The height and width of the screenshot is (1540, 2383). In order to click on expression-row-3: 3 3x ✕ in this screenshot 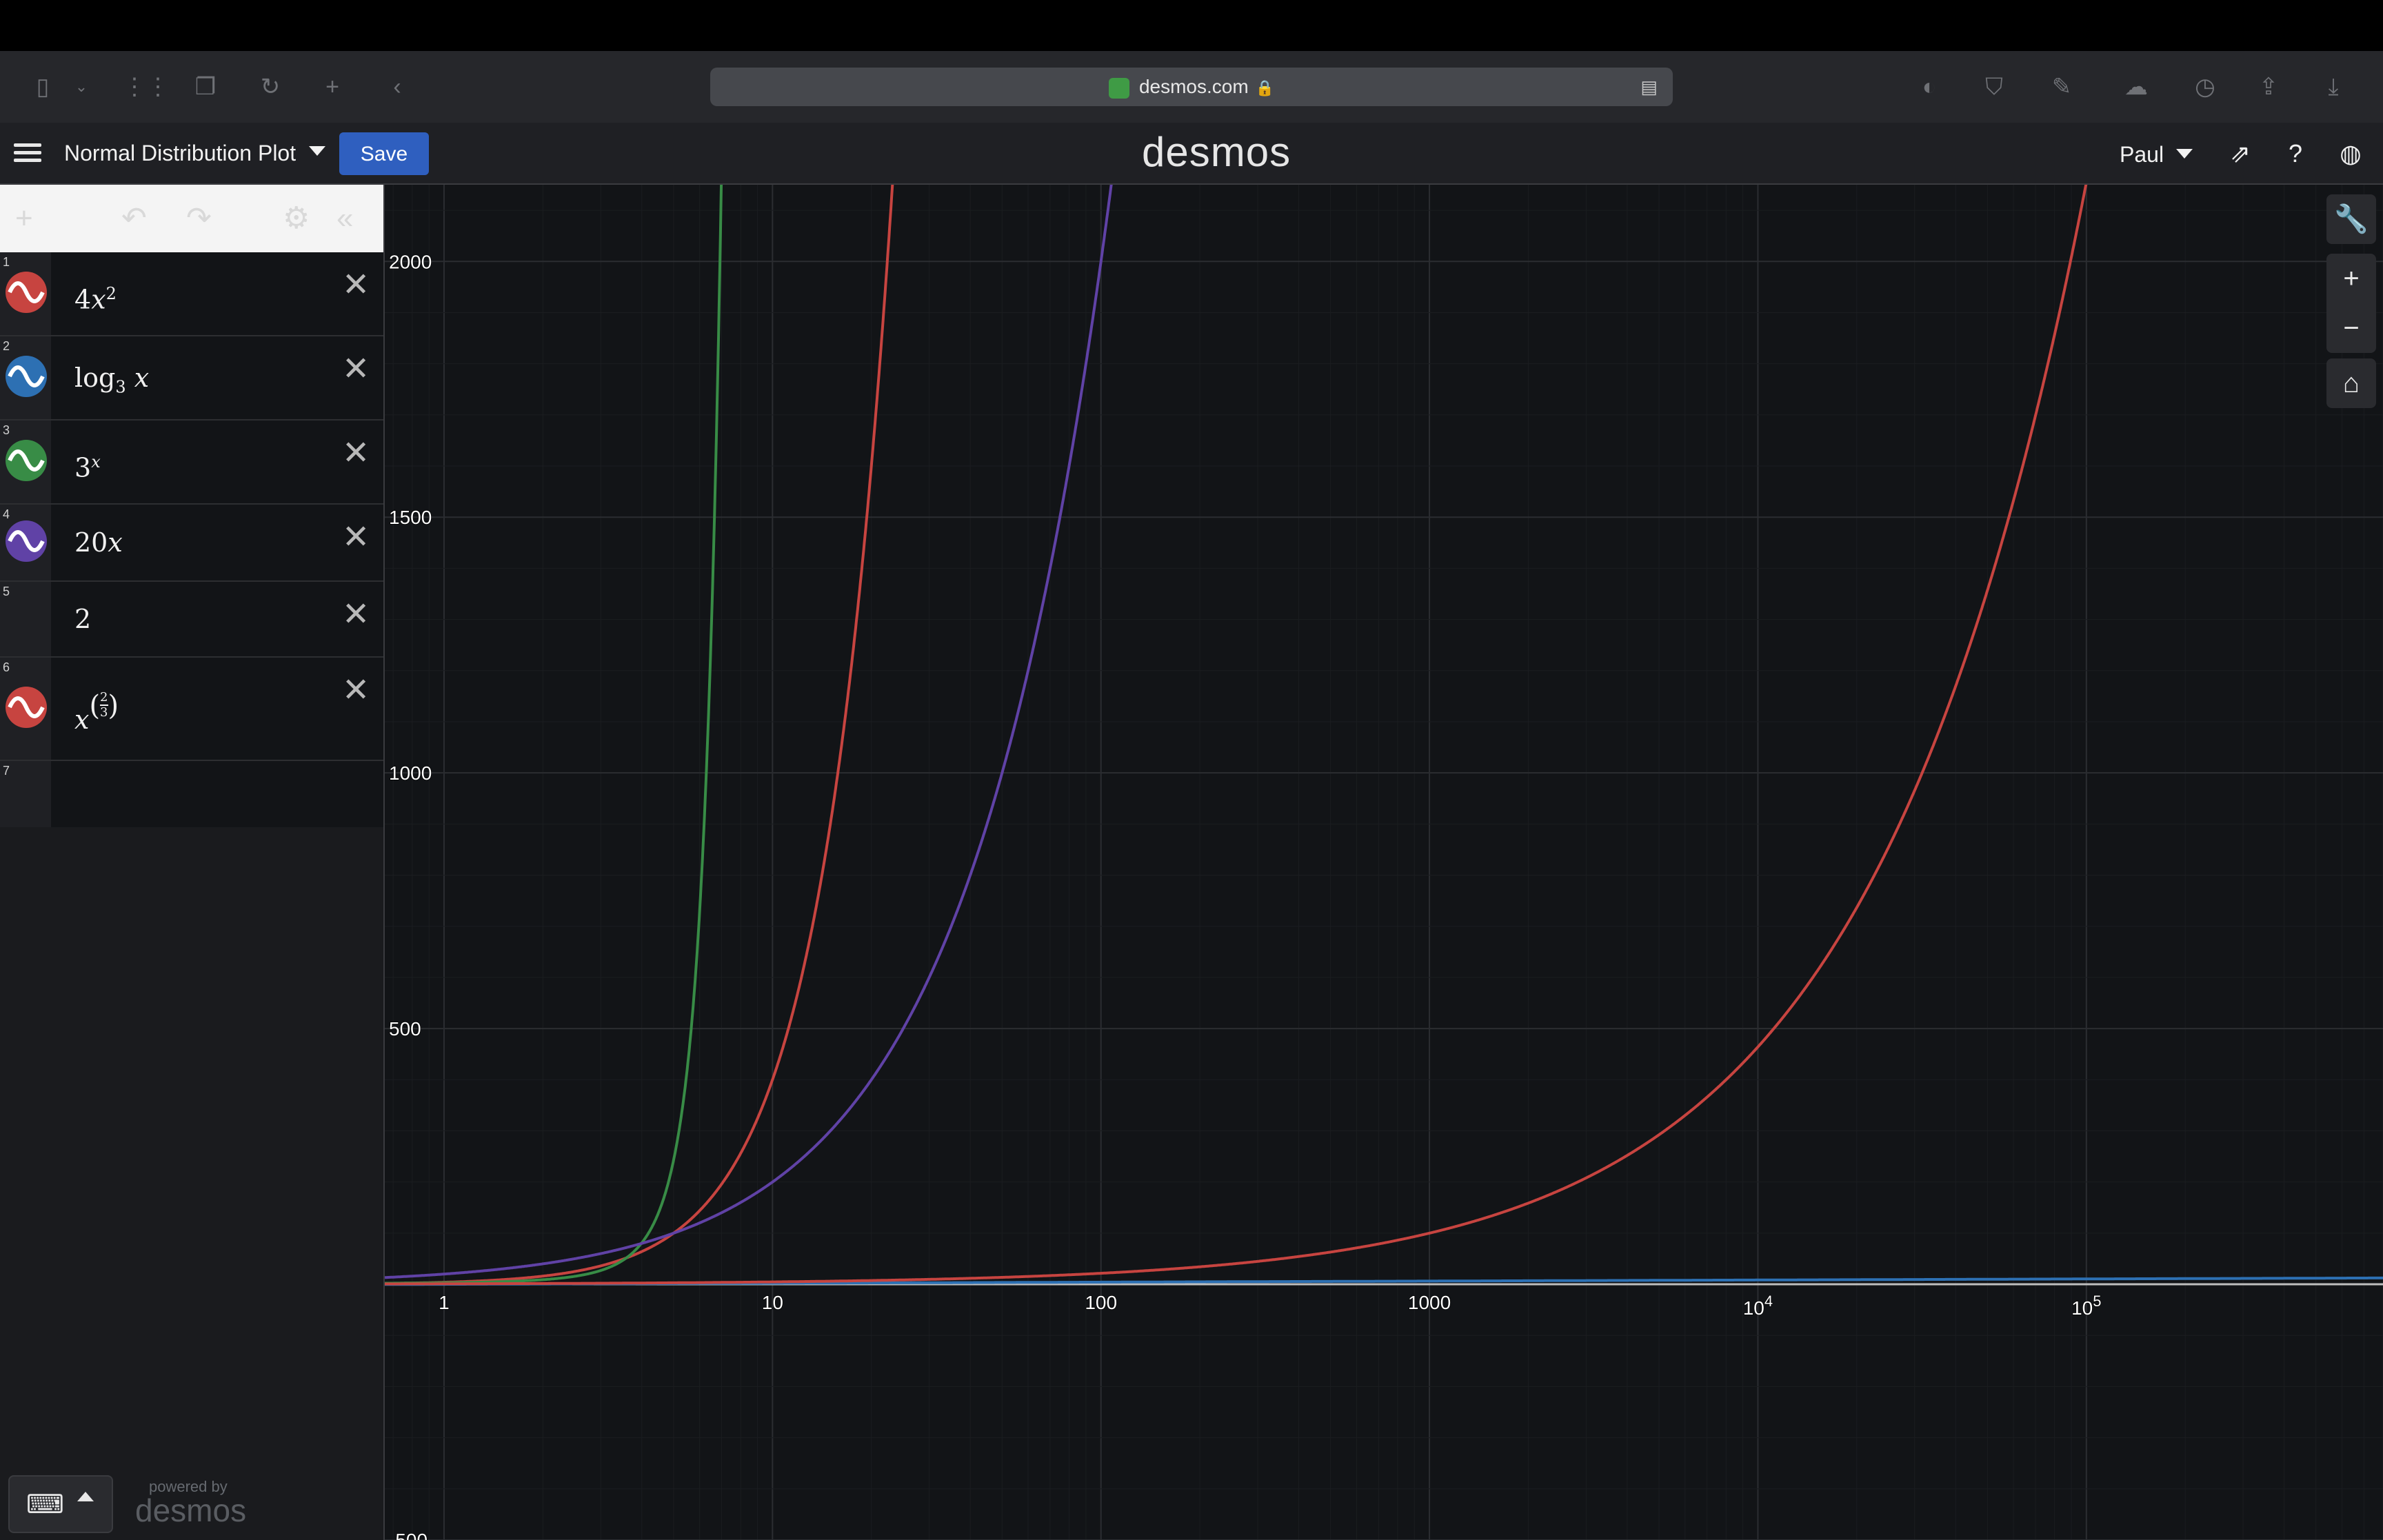, I will do `click(191, 463)`.